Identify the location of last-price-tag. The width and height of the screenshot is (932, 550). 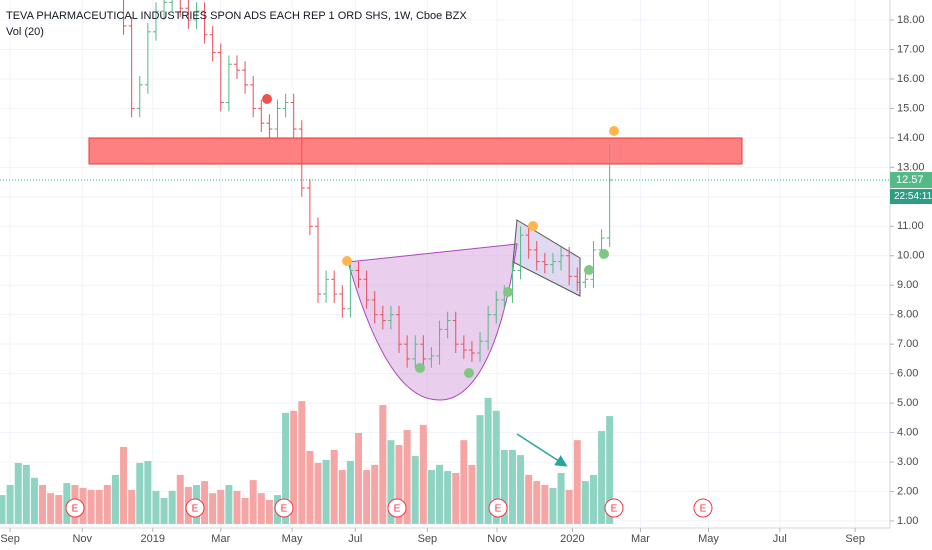
(911, 180).